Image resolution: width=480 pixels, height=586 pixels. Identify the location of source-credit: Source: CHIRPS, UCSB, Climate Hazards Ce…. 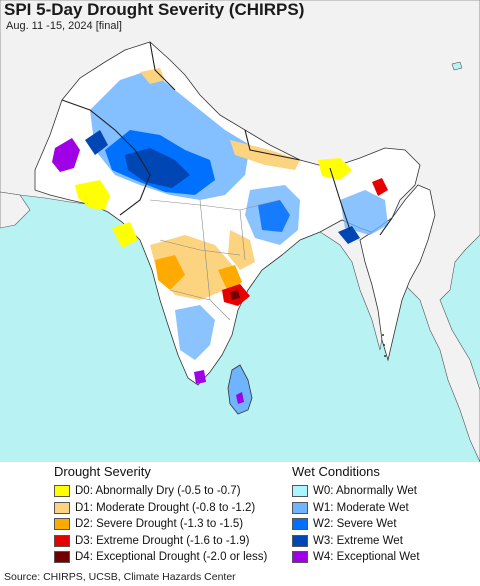
(120, 577).